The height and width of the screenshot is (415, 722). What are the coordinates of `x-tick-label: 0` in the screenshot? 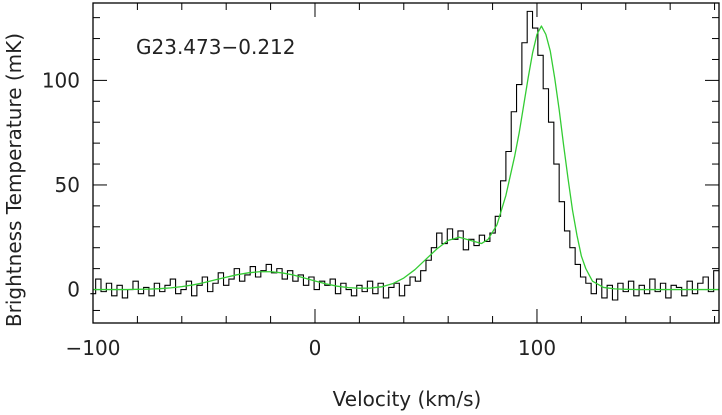 It's located at (315, 348).